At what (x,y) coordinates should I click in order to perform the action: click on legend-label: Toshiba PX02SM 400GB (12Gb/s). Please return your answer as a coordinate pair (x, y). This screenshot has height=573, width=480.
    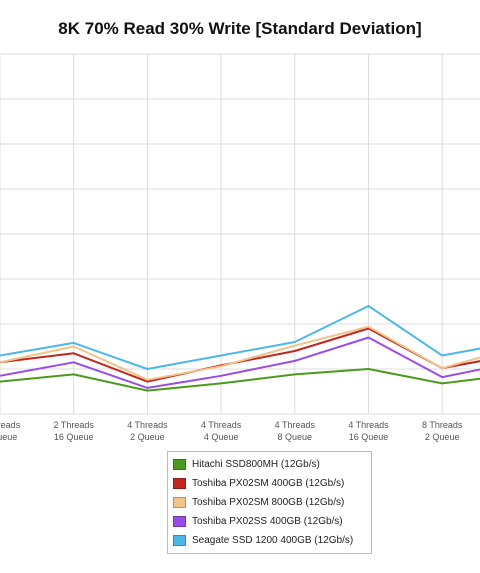
    Looking at the image, I should click on (268, 483).